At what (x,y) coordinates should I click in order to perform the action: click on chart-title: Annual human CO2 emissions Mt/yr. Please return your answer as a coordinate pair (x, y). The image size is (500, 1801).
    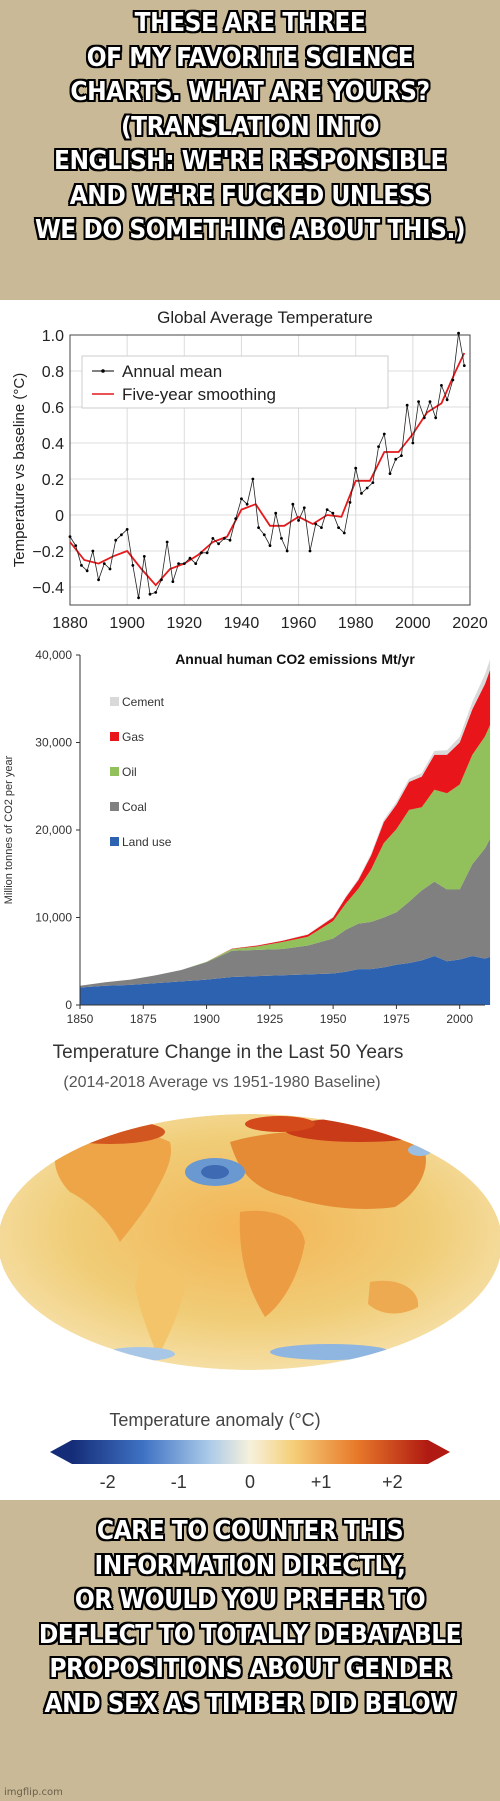
    Looking at the image, I should click on (295, 659).